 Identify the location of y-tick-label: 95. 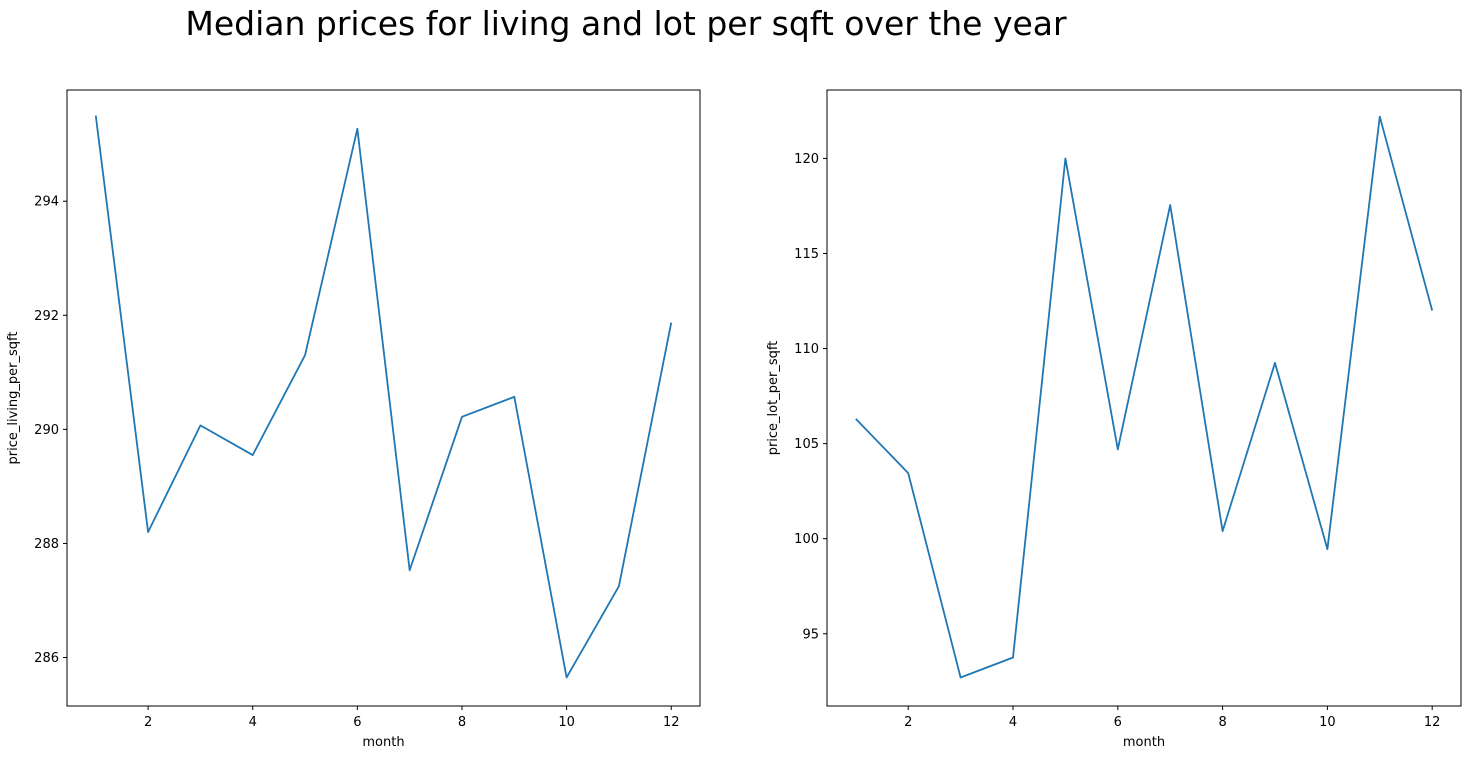
(810, 634).